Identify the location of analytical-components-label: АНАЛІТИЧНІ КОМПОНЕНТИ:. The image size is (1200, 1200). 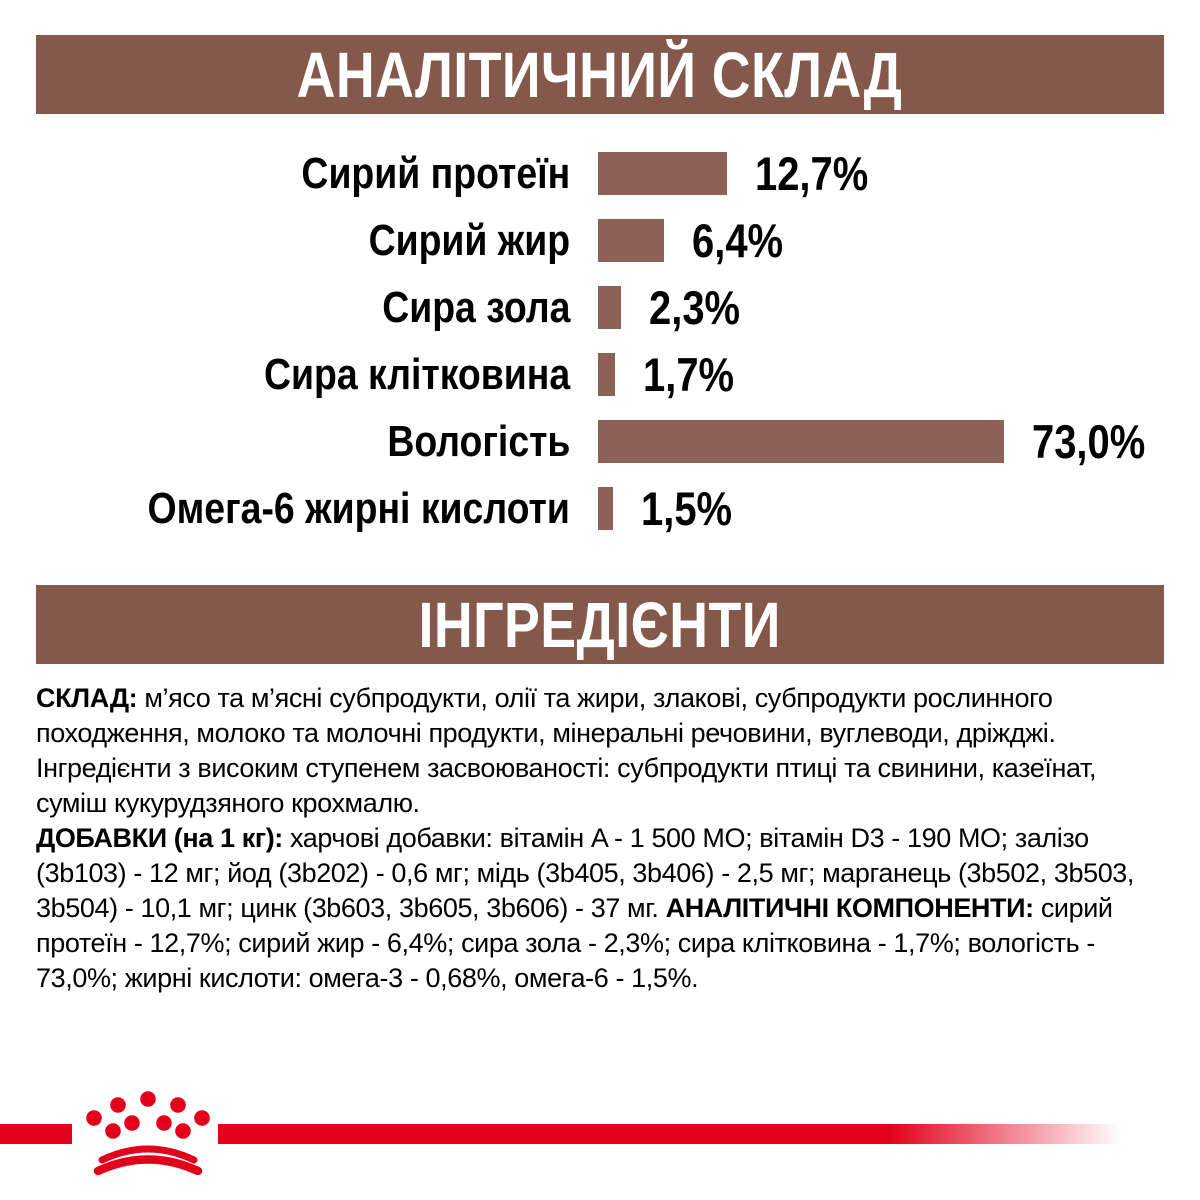
(850, 908).